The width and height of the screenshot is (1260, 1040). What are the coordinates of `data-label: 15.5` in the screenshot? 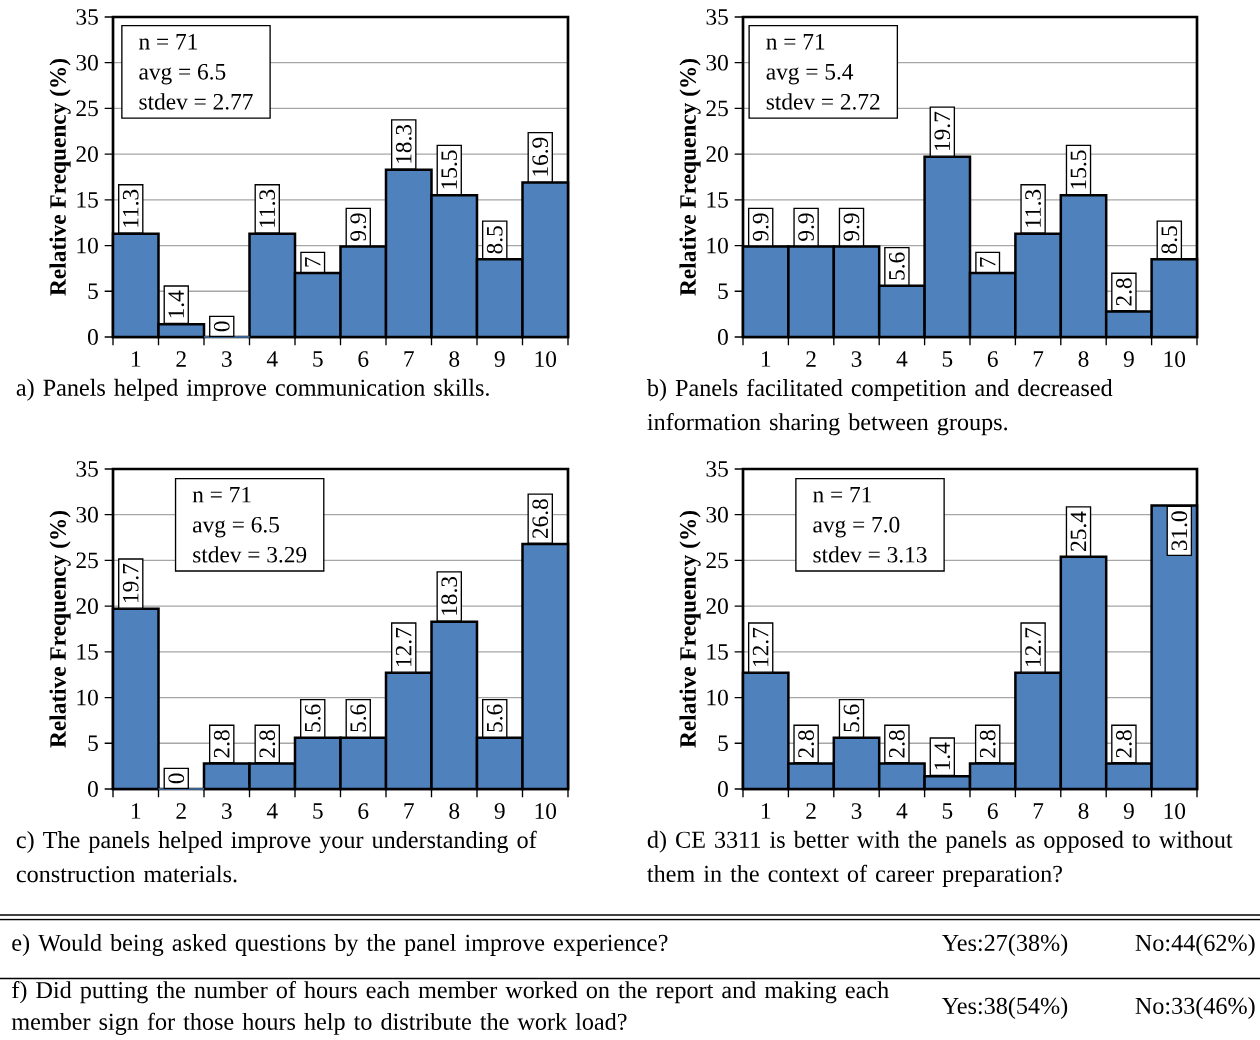 It's located at (1078, 169).